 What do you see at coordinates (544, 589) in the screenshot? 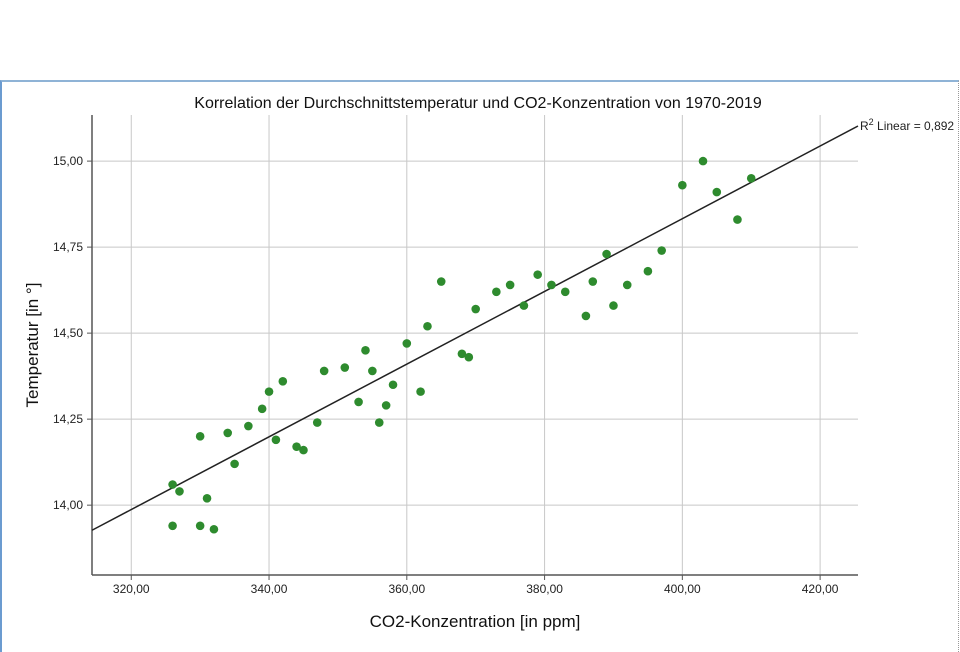
I see `x-tick-label: 380,00` at bounding box center [544, 589].